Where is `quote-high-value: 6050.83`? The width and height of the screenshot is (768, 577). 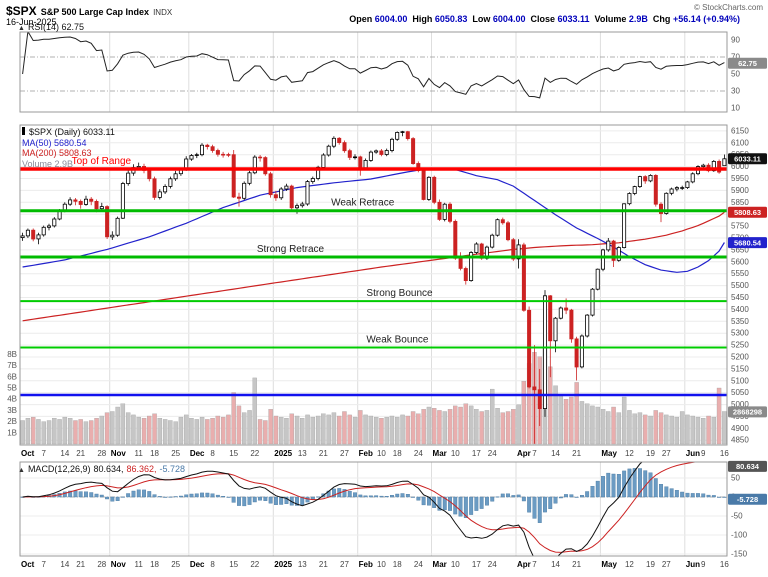 quote-high-value: 6050.83 is located at coordinates (451, 19).